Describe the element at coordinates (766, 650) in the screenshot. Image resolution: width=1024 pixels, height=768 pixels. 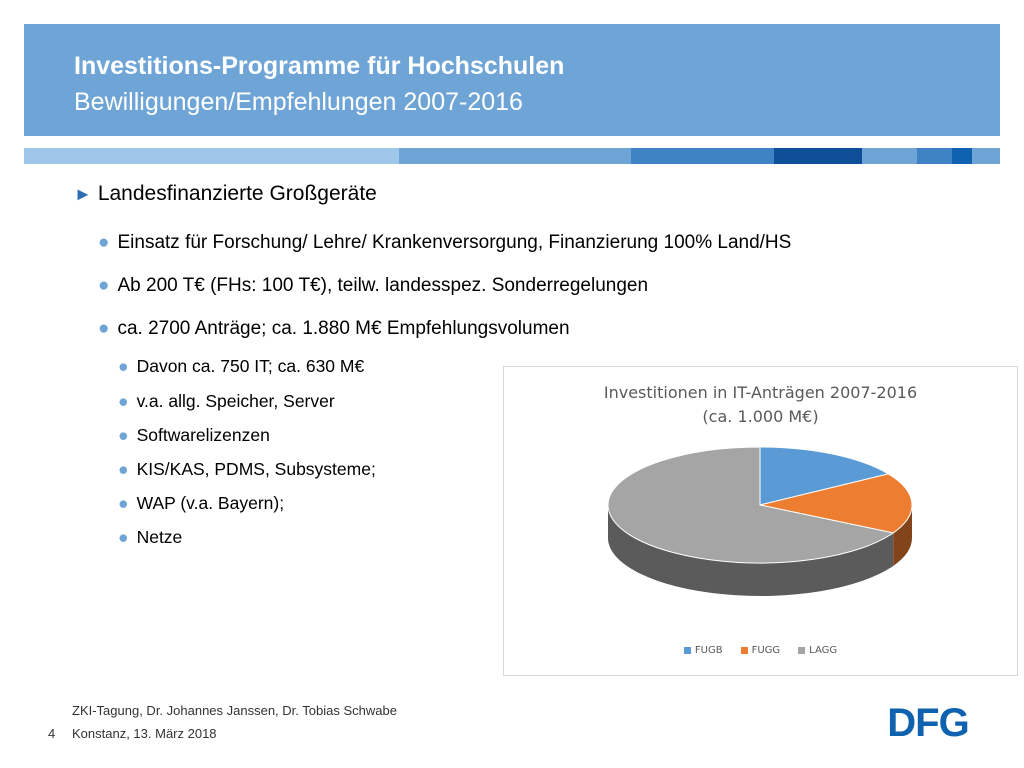
I see `legend-label: FUGG` at that location.